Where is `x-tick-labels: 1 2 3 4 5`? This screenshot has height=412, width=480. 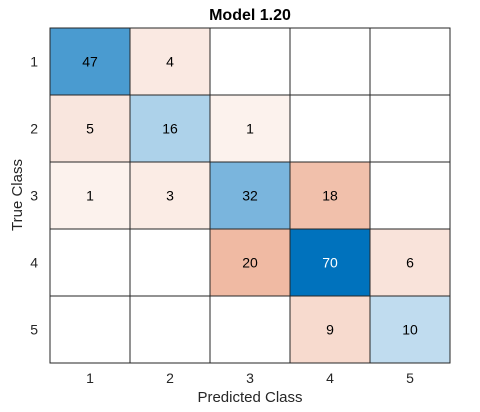
x-tick-labels: 1 2 3 4 5 is located at coordinates (250, 378).